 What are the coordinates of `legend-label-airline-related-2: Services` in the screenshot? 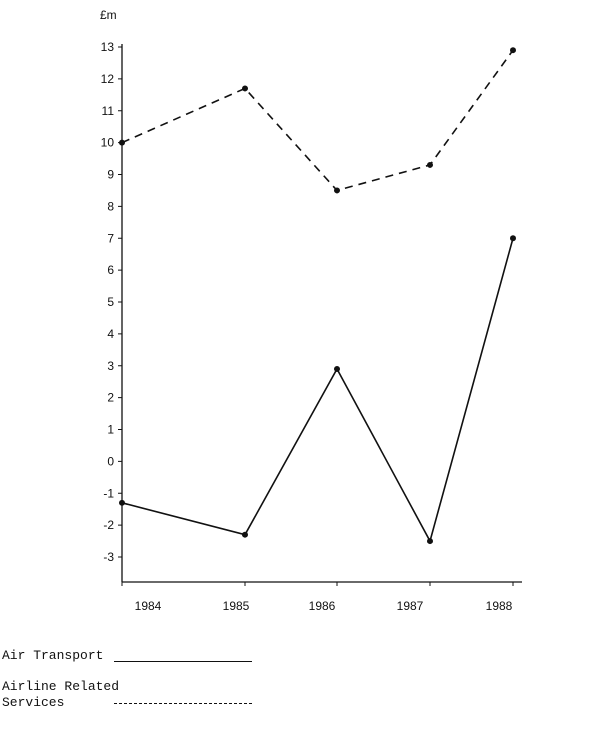 It's located at (33, 702).